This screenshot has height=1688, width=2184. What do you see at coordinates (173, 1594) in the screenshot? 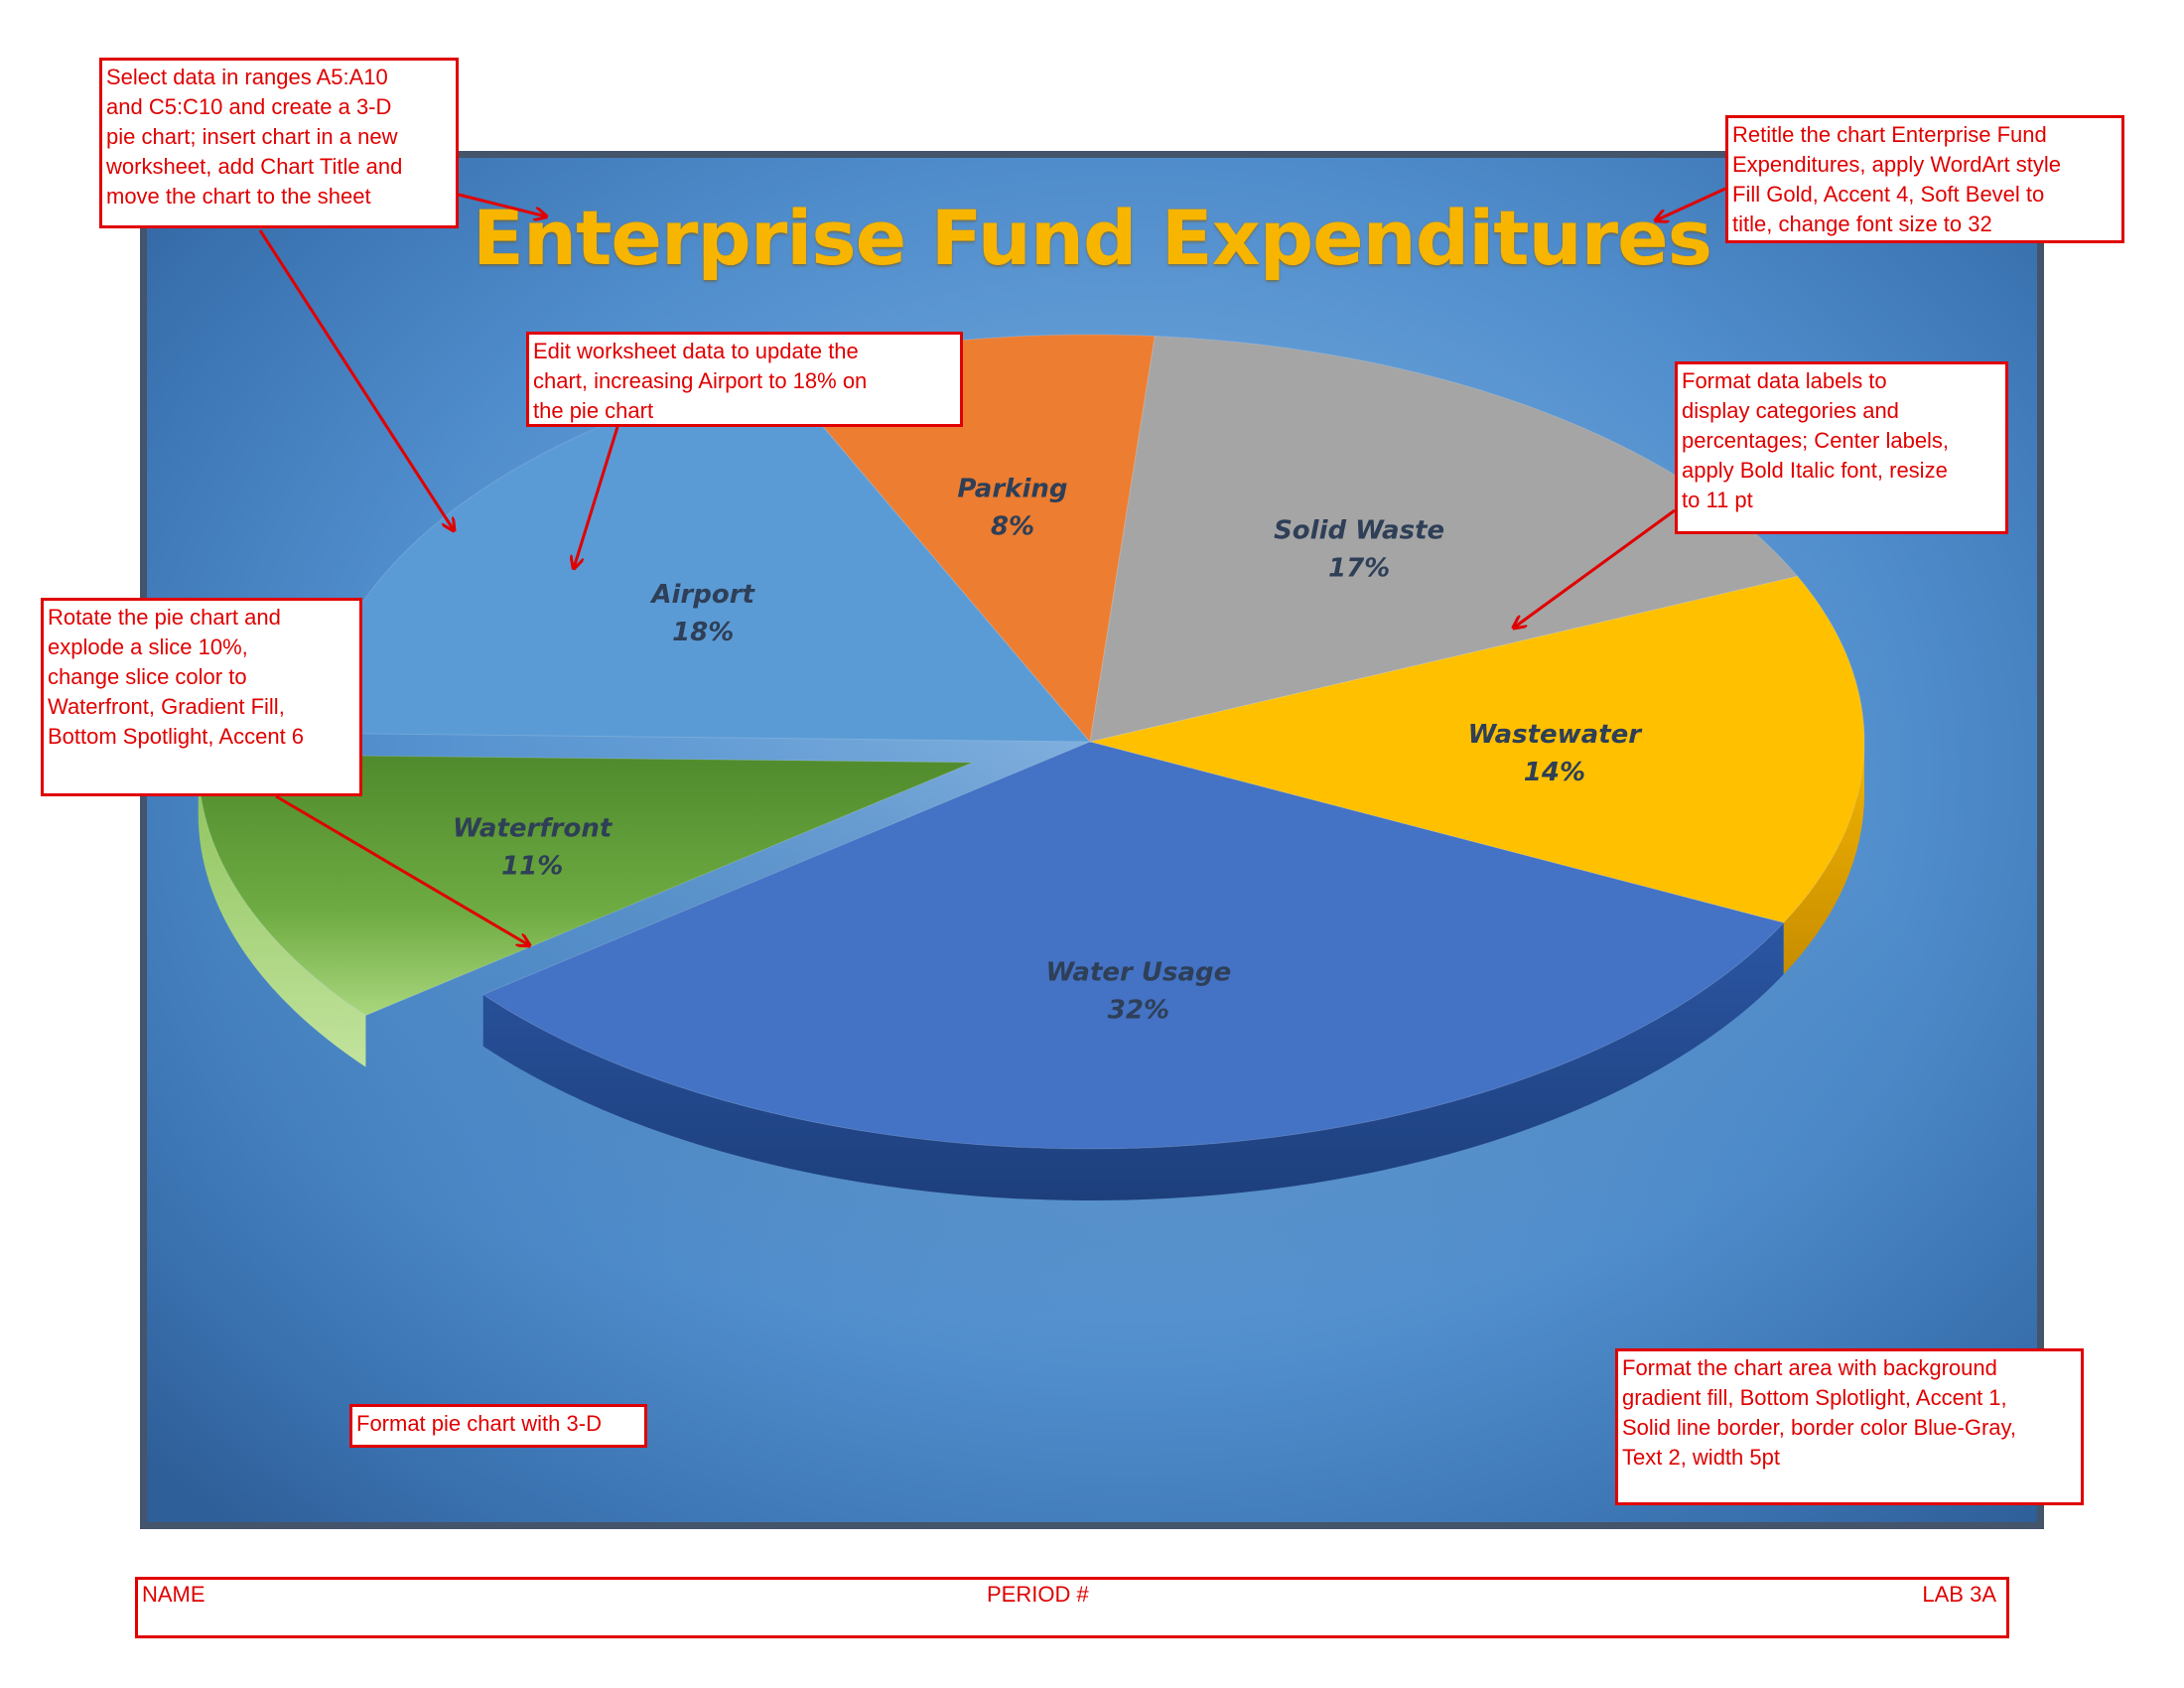
I see `footer-name: NAME` at bounding box center [173, 1594].